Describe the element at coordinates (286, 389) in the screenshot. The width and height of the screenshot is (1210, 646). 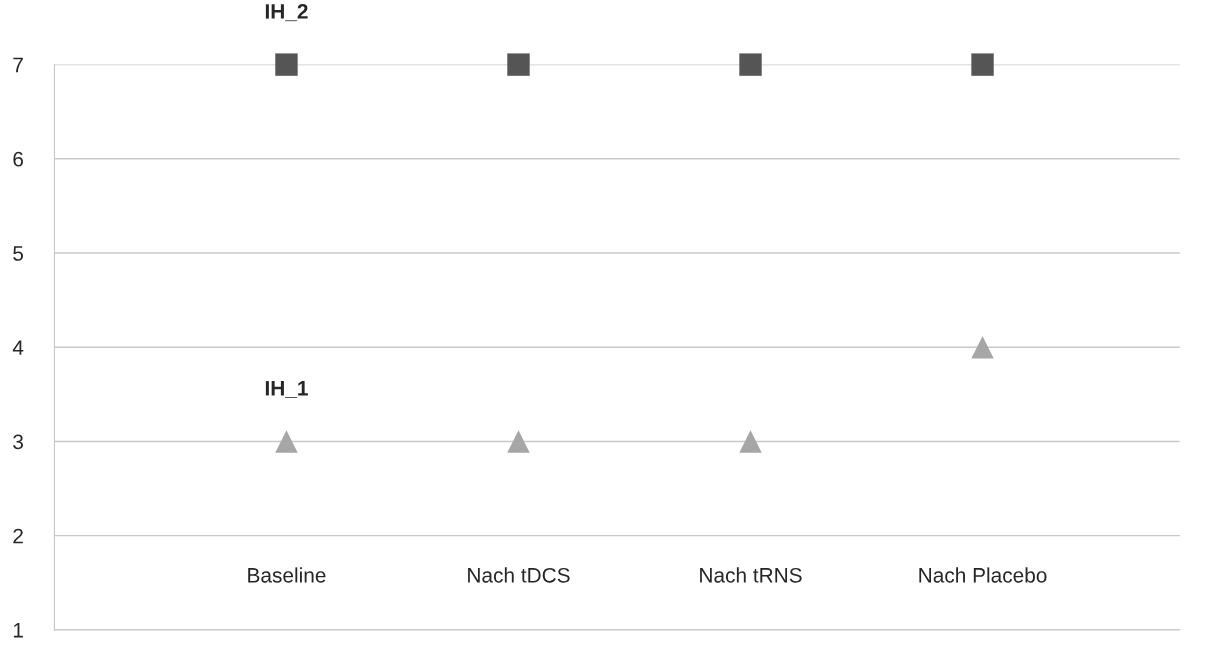
I see `series-label: IH_1` at that location.